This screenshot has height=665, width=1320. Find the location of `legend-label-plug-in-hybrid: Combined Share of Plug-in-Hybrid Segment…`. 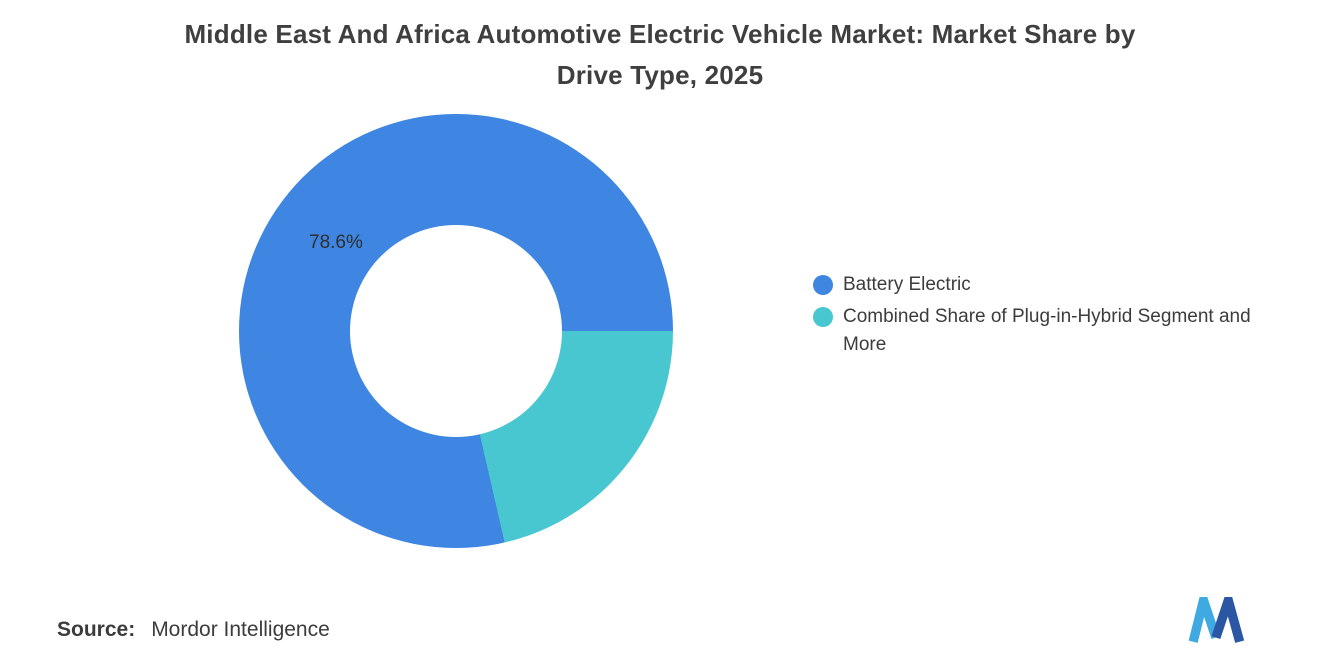

legend-label-plug-in-hybrid: Combined Share of Plug-in-Hybrid Segment… is located at coordinates (1047, 330).